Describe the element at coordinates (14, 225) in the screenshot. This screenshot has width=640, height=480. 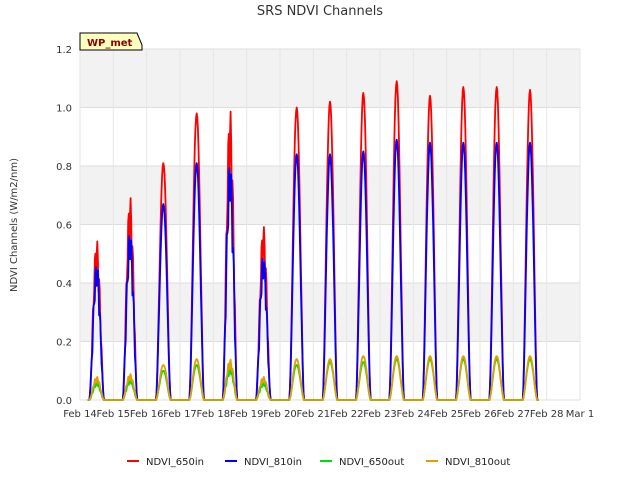
I see `y-axis-title: NDVI Channels (W/m2/nm)` at that location.